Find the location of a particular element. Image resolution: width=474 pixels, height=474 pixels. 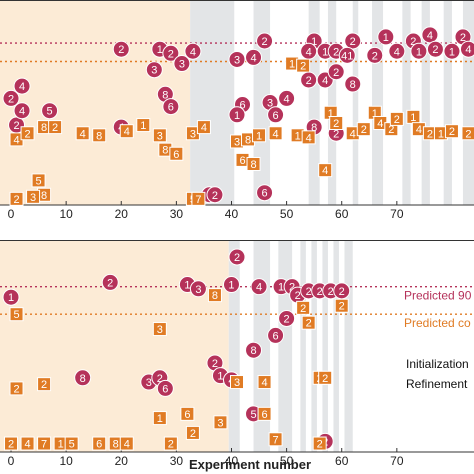

x-tick-label: 40 is located at coordinates (232, 214).